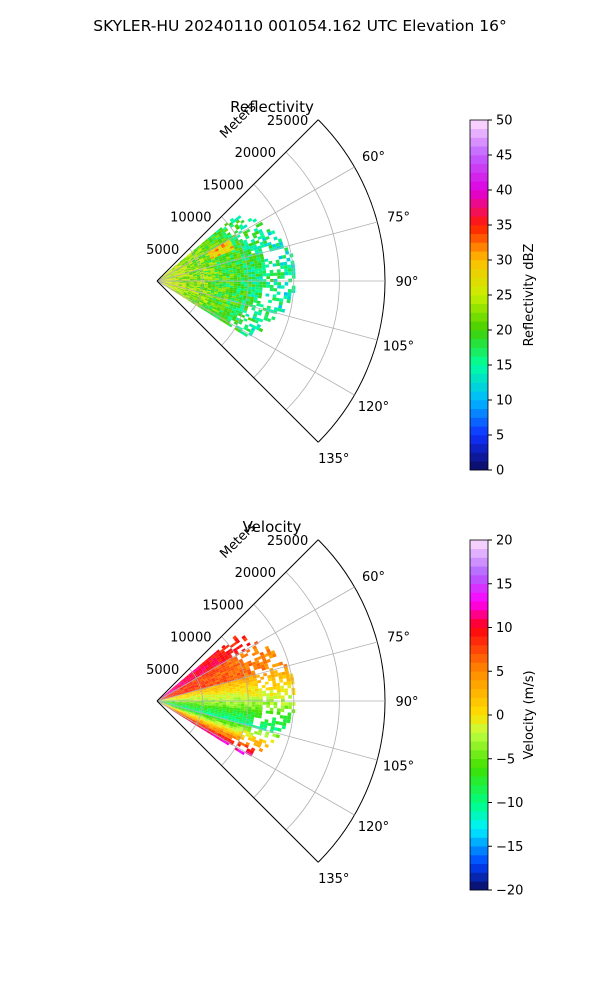 The image size is (600, 1000). Describe the element at coordinates (406, 702) in the screenshot. I see `angle-tick-label: 90°` at that location.